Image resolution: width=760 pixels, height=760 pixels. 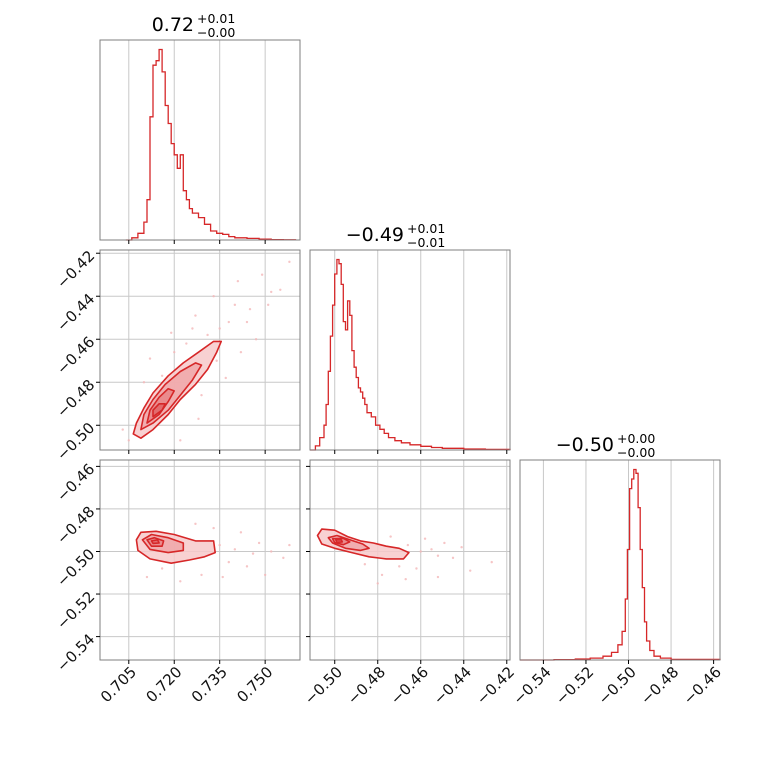 What do you see at coordinates (585, 445) in the screenshot?
I see `title-value: −0.50` at bounding box center [585, 445].